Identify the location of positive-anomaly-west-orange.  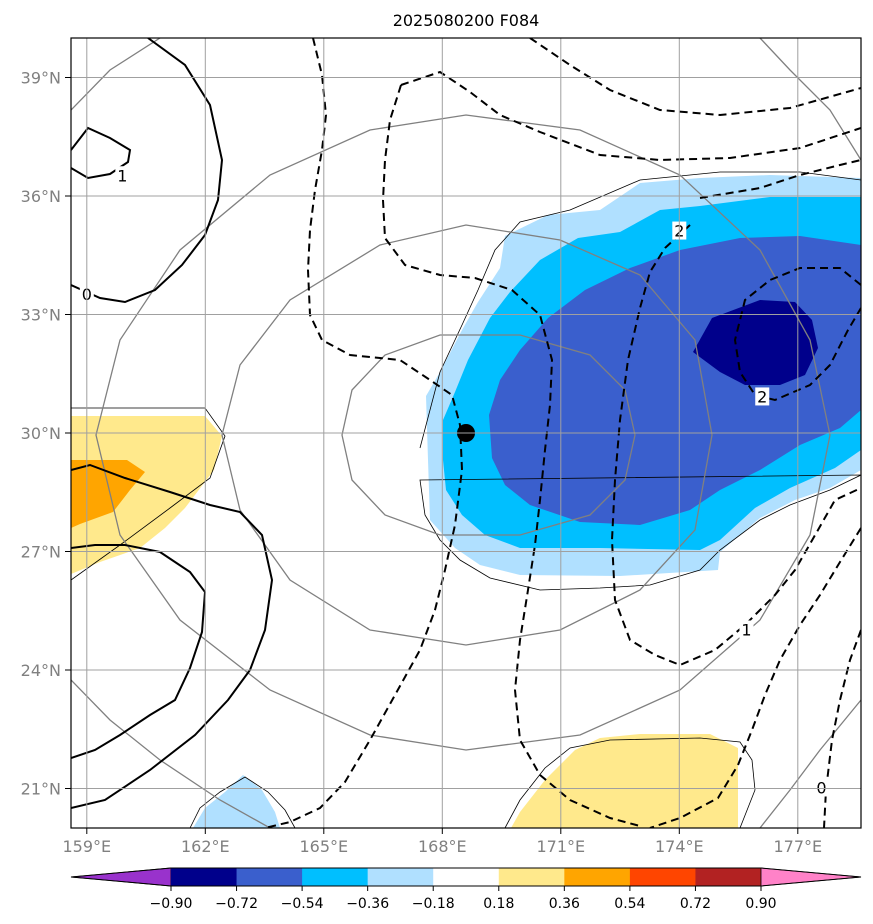
(108, 494).